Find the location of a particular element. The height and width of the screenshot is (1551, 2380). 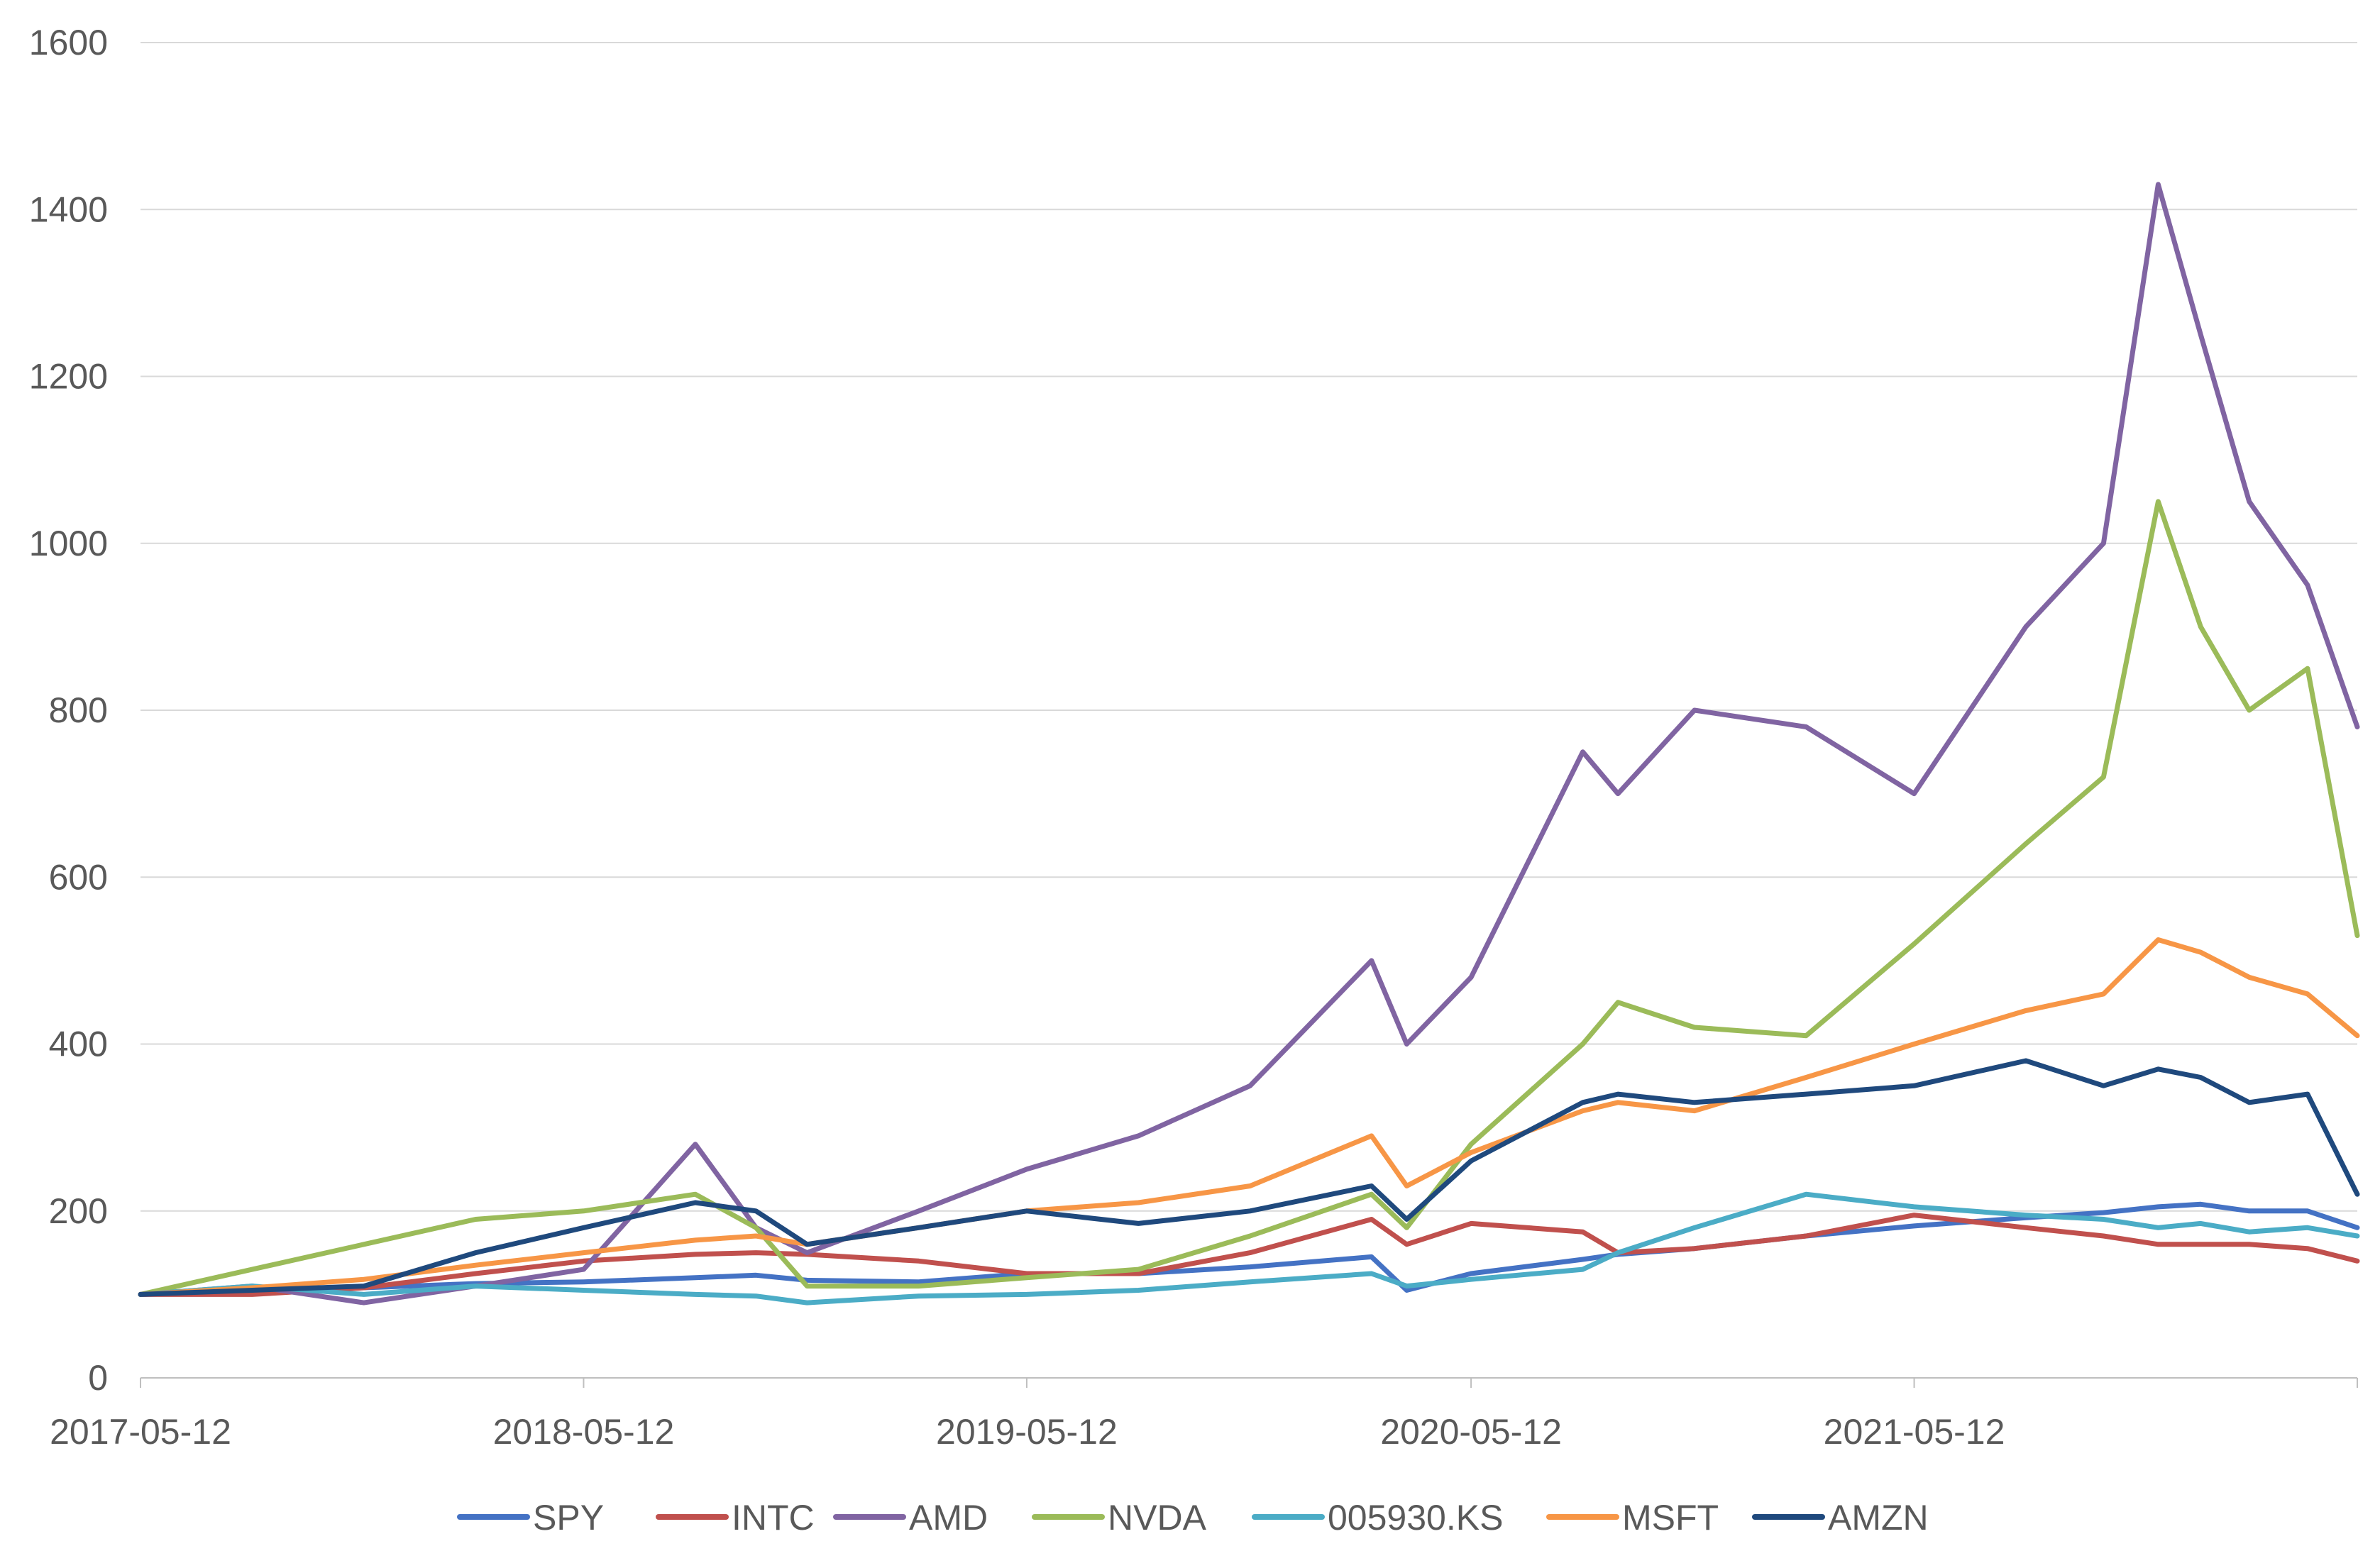

legend-item-intc: INTC is located at coordinates (736, 1518).